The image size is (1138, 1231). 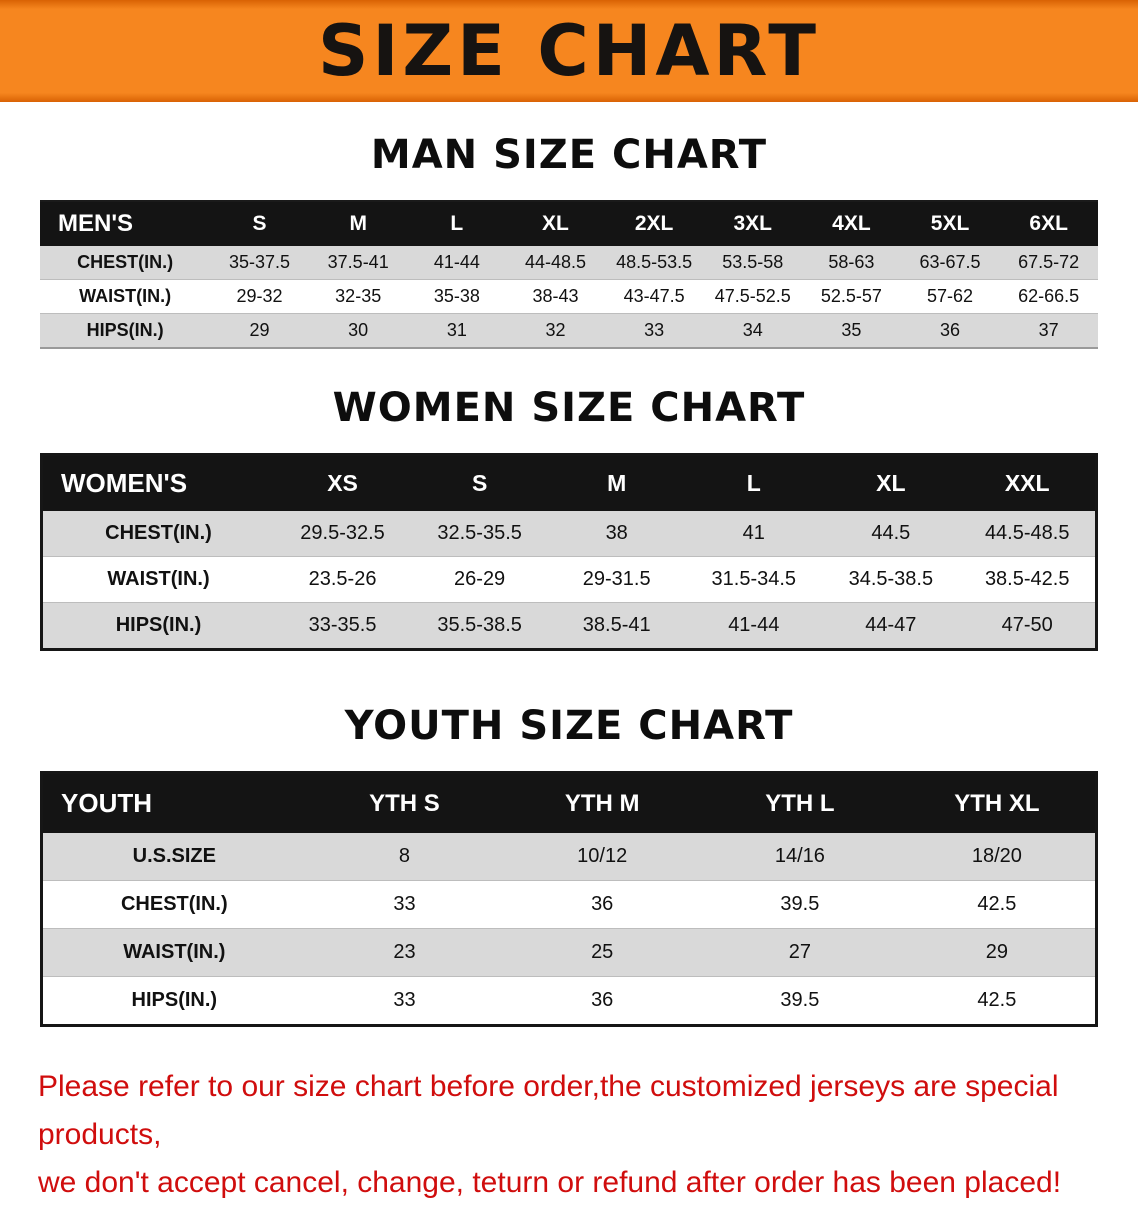 I want to click on row-label-cell: U.S.SIZE, so click(x=174, y=856).